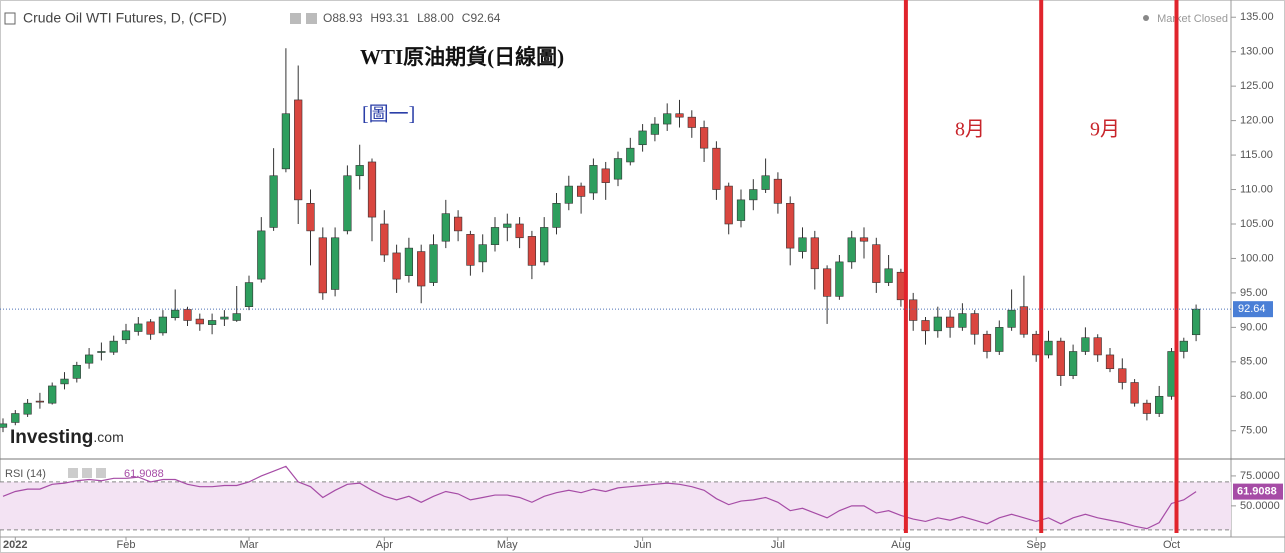 The width and height of the screenshot is (1285, 553). Describe the element at coordinates (1192, 19) in the screenshot. I see `market-status: Market Closed` at that location.